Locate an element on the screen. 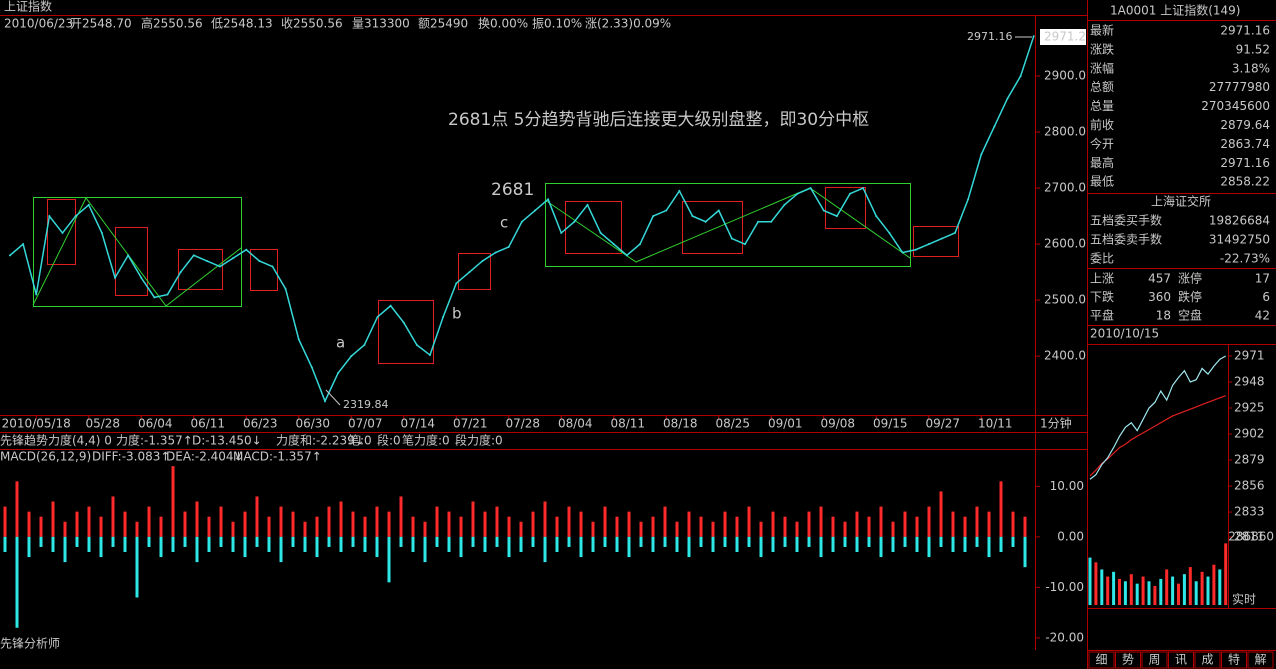  breadth-value: 360 is located at coordinates (1159, 297).